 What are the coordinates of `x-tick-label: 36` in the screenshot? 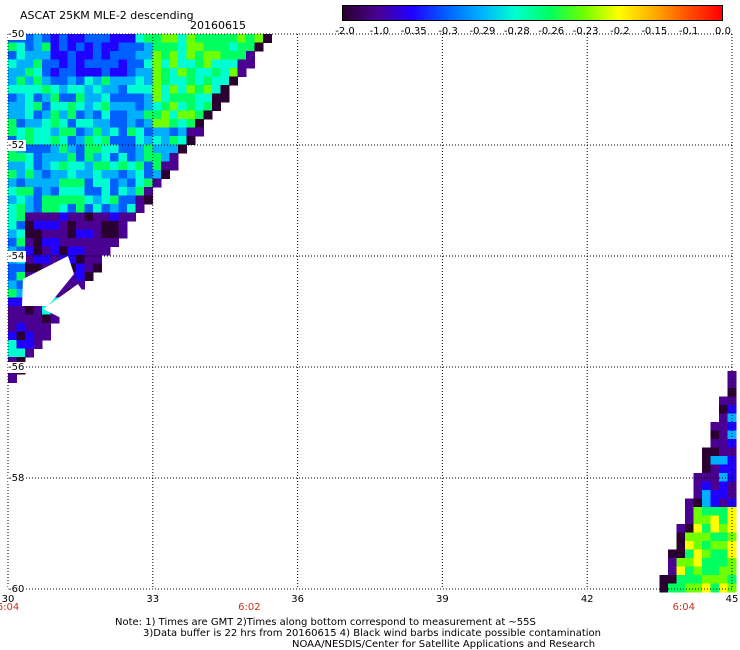 It's located at (297, 599).